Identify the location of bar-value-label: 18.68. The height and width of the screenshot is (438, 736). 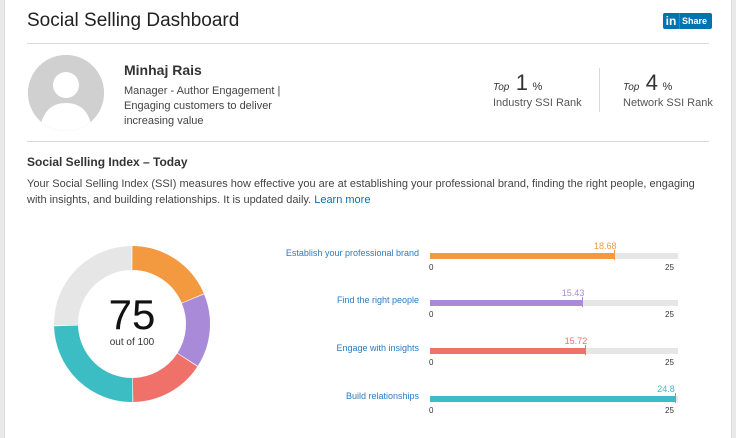
(605, 246).